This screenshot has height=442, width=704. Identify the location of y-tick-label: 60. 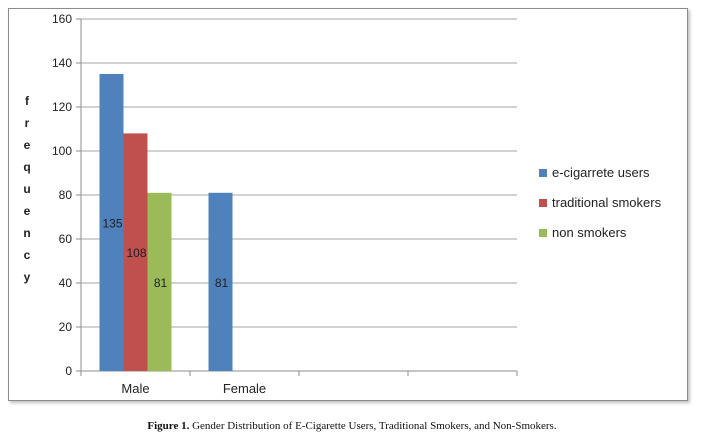
(66, 239).